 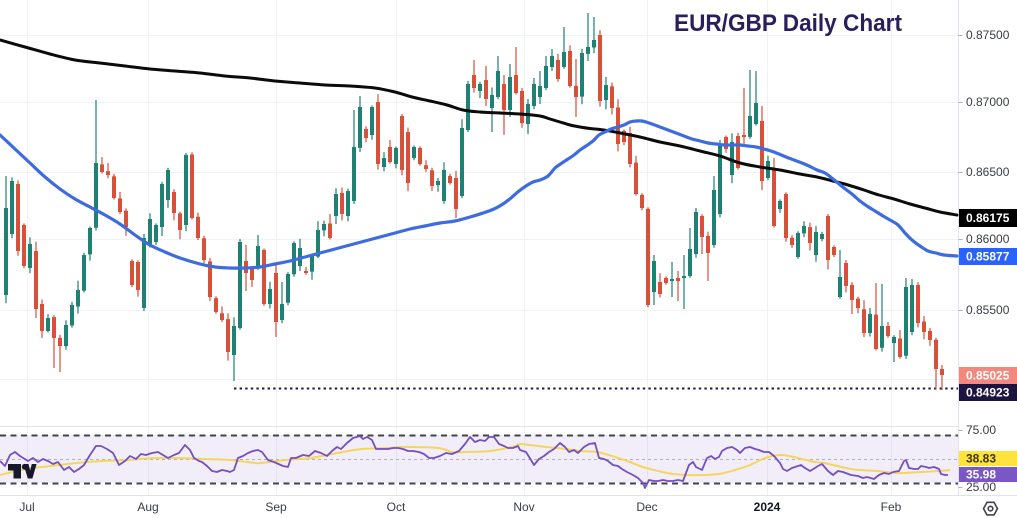 I want to click on svg-text: 0.85500, so click(x=988, y=310).